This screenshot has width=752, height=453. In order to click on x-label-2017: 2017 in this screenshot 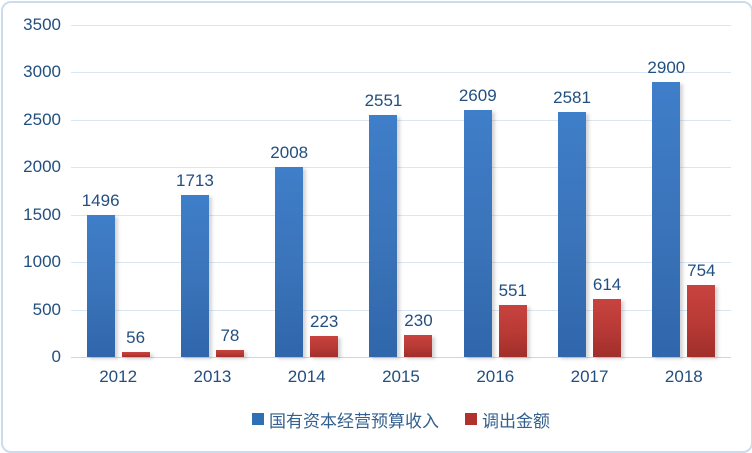, I will do `click(589, 376)`.